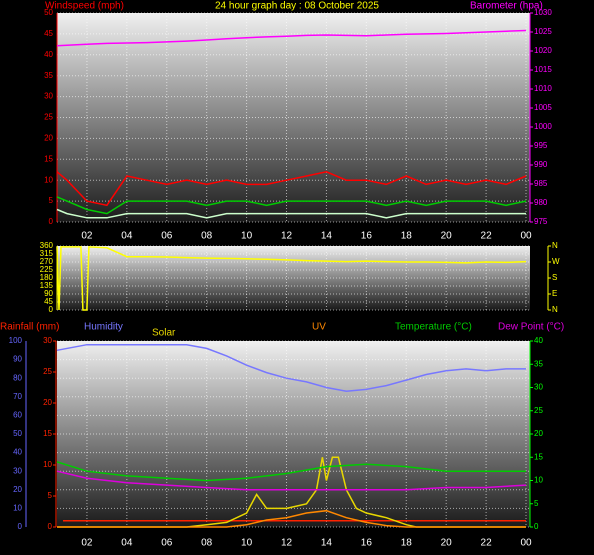 The width and height of the screenshot is (594, 555). What do you see at coordinates (543, 126) in the screenshot?
I see `y-tick-label: 1000` at bounding box center [543, 126].